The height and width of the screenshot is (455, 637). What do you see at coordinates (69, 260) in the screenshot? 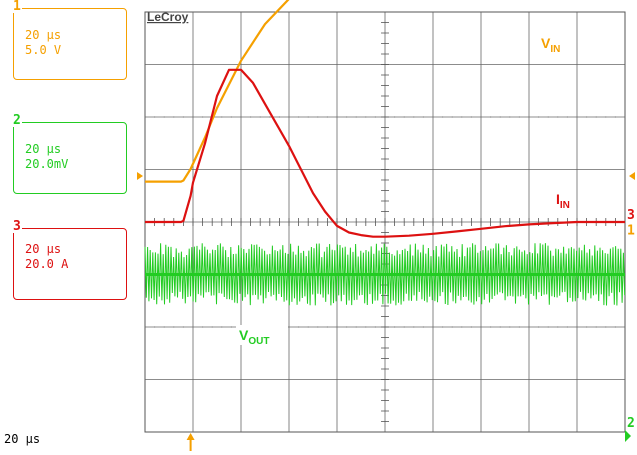
I see `channel-3-box: 3 20 µs 20.0 A` at bounding box center [69, 260].